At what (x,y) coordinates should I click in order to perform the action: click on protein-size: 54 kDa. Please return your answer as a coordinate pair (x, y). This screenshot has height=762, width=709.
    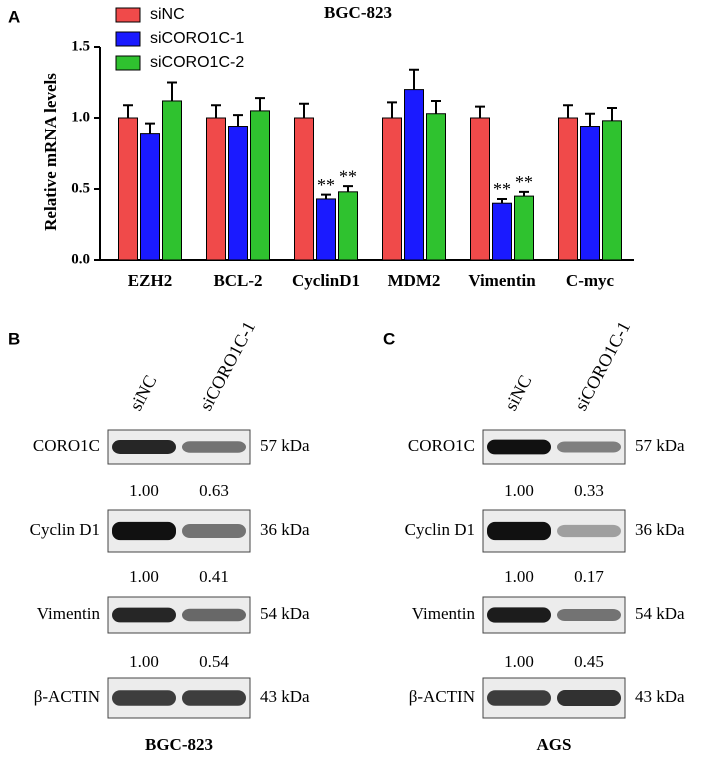
    Looking at the image, I should click on (660, 613).